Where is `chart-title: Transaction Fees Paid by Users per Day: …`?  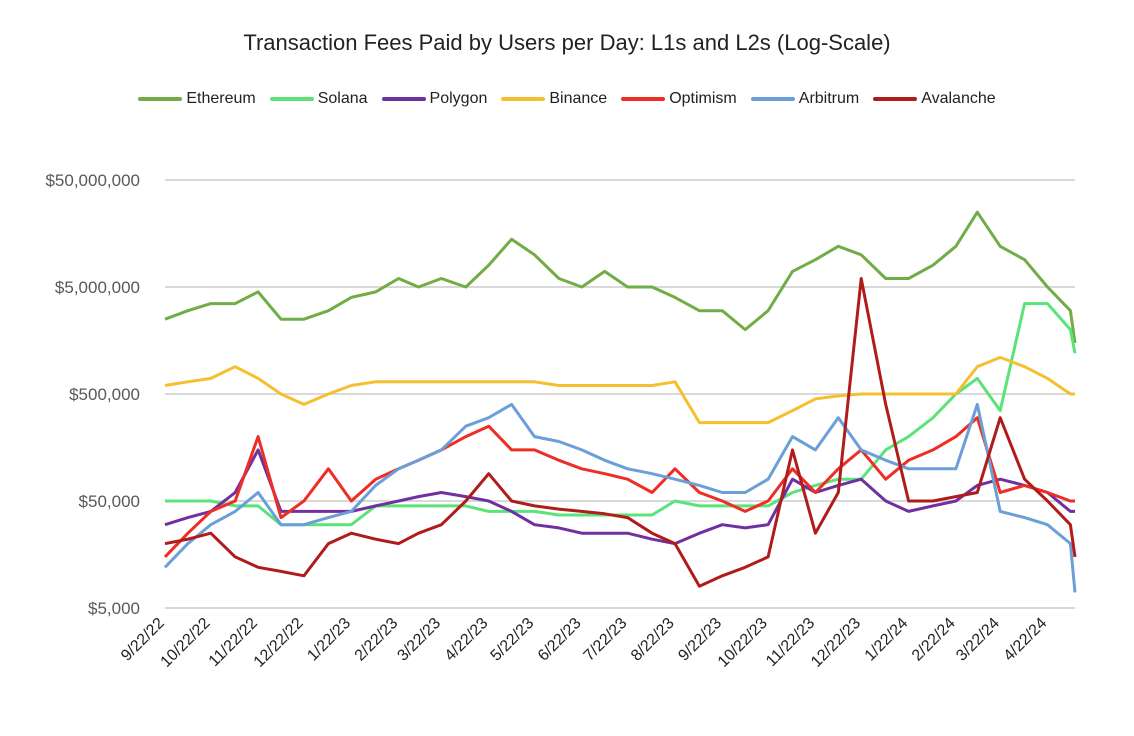 chart-title: Transaction Fees Paid by Users per Day: … is located at coordinates (567, 42).